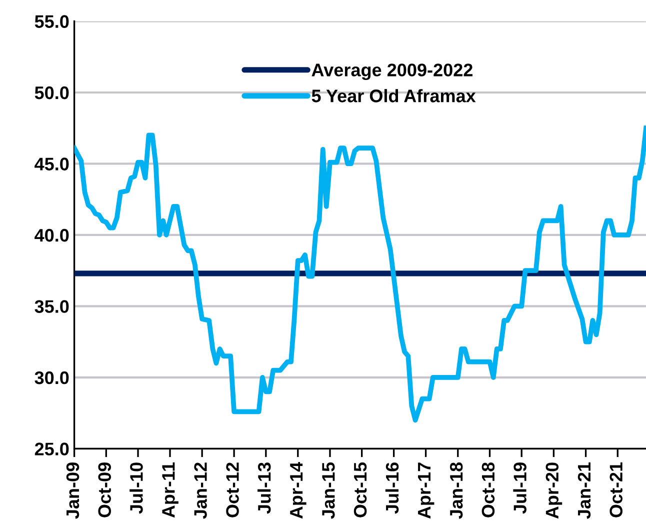 This screenshot has height=531, width=646. Describe the element at coordinates (264, 488) in the screenshot. I see `x-tick-label: Jul-13` at that location.